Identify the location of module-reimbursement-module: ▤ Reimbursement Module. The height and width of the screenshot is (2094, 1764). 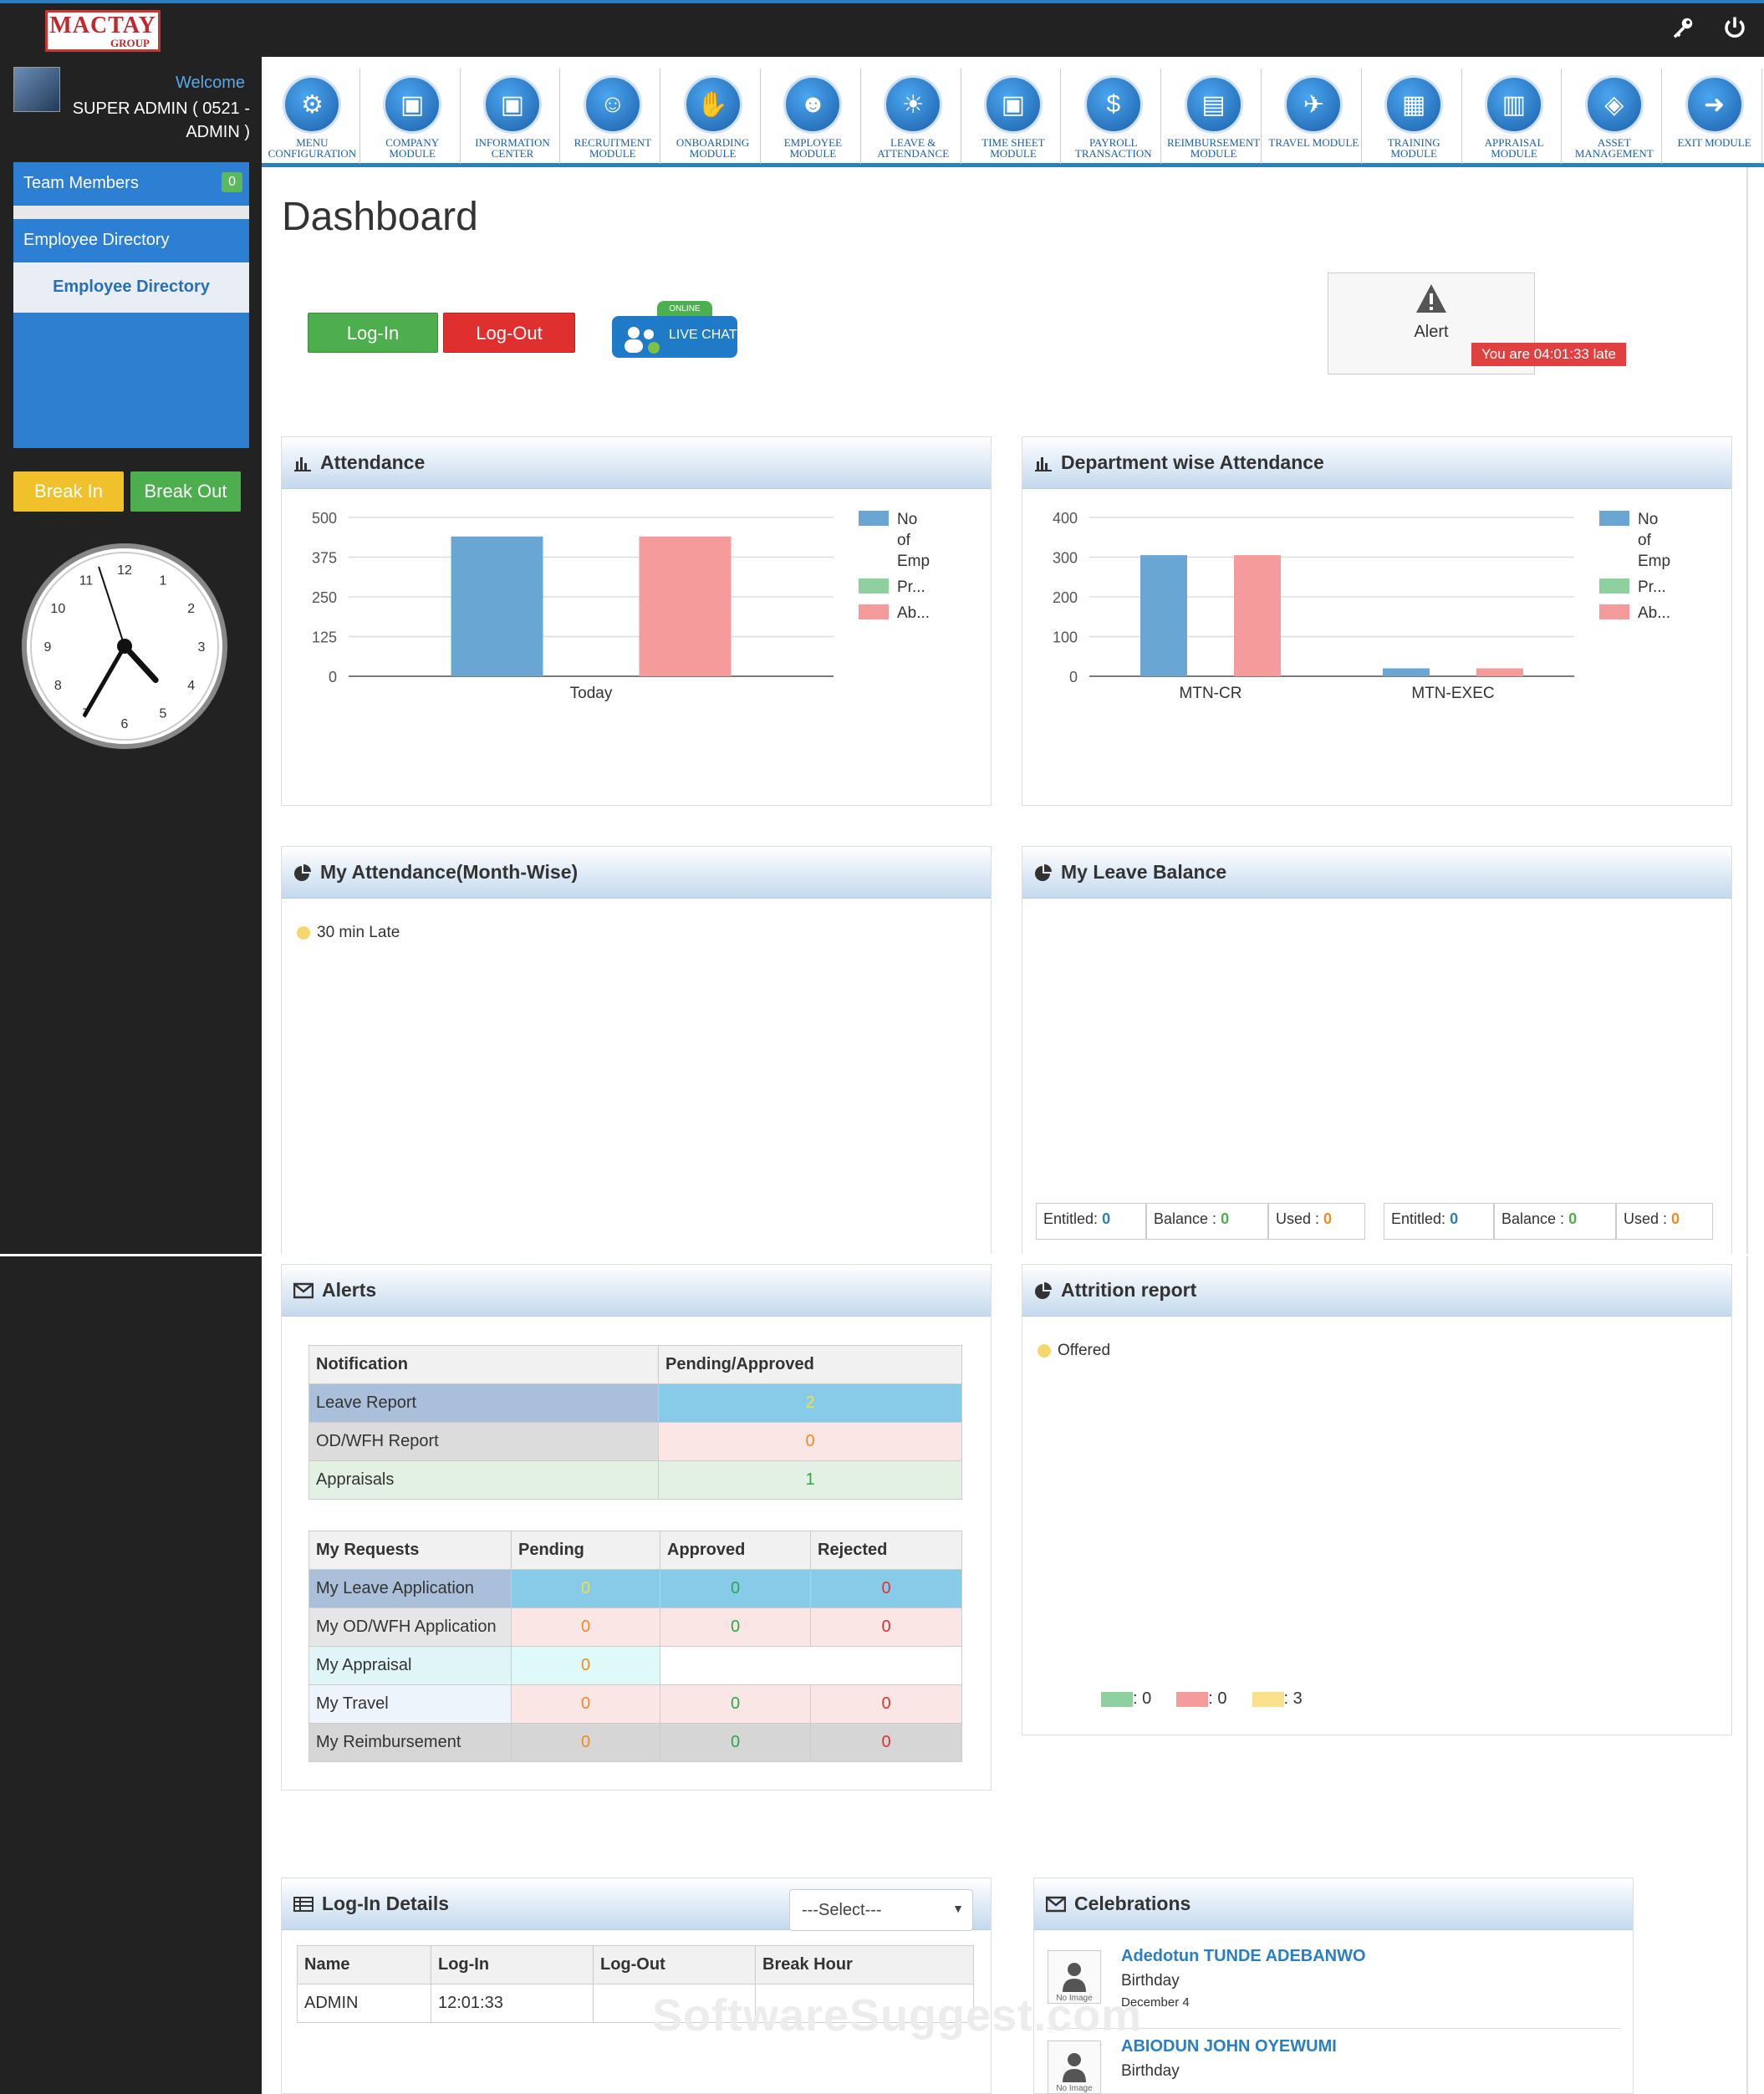
(1214, 116).